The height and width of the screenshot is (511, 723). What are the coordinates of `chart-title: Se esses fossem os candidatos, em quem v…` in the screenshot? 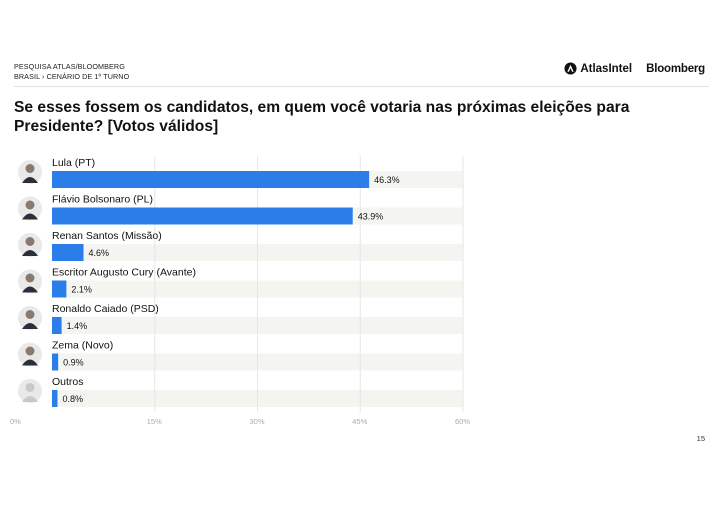 It's located at (322, 117).